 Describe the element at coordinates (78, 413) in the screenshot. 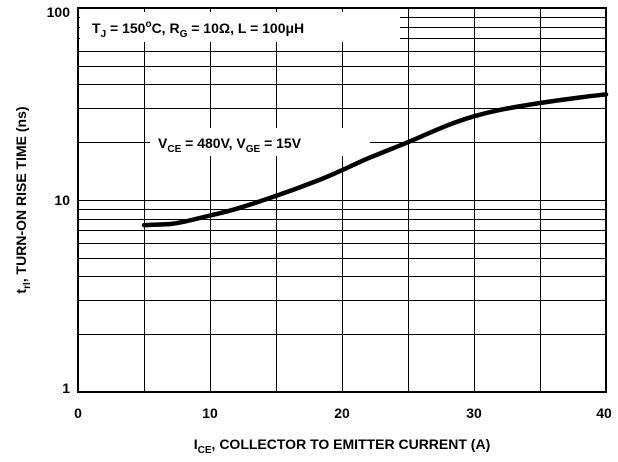

I see `x-tick-0: 0` at that location.